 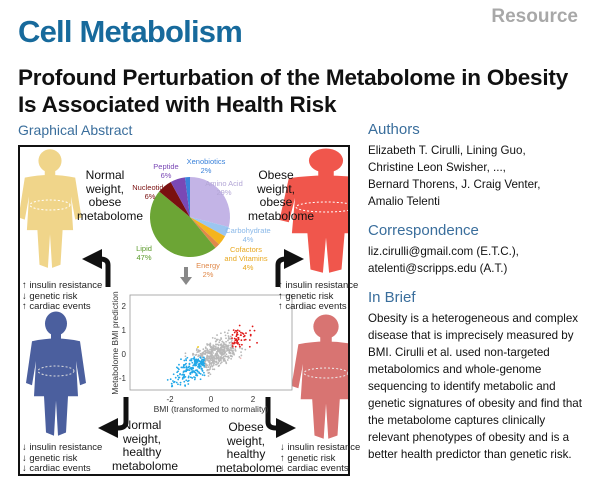 I want to click on pie-label: Carbohydrate, so click(x=247, y=230).